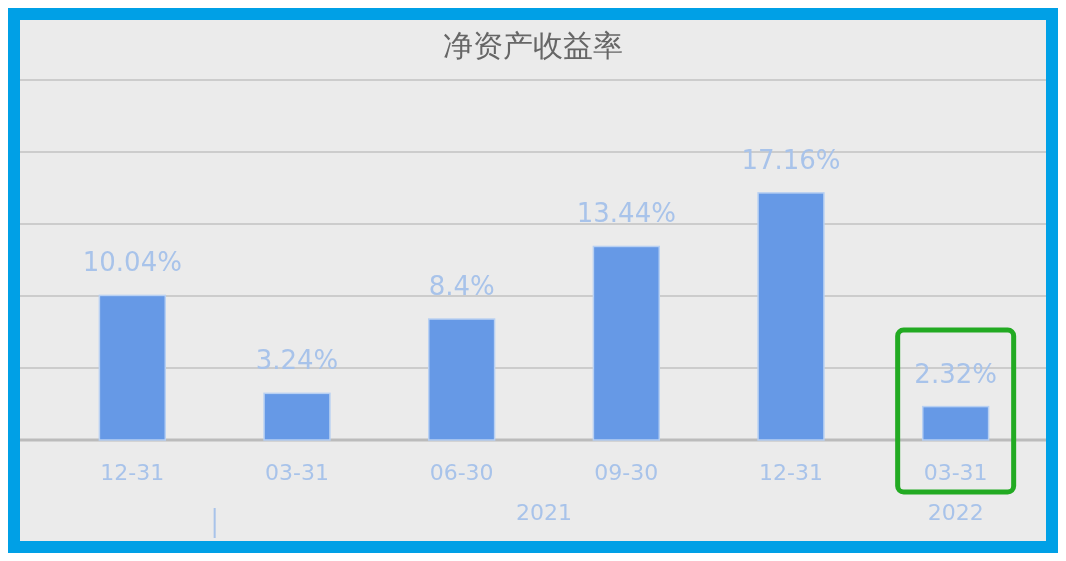  I want to click on data-label: 10.04%, so click(132, 262).